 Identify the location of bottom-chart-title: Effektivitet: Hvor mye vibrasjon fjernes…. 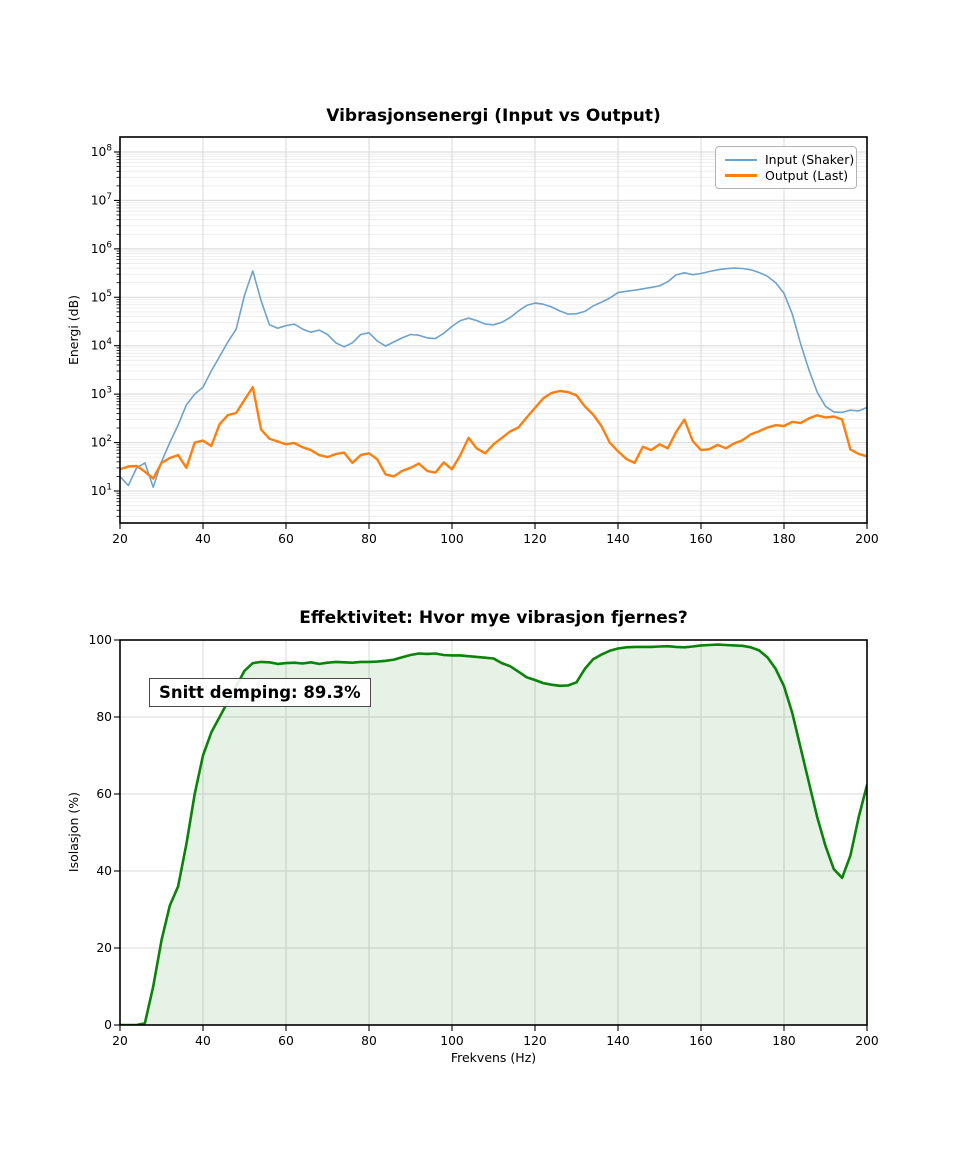
(493, 618).